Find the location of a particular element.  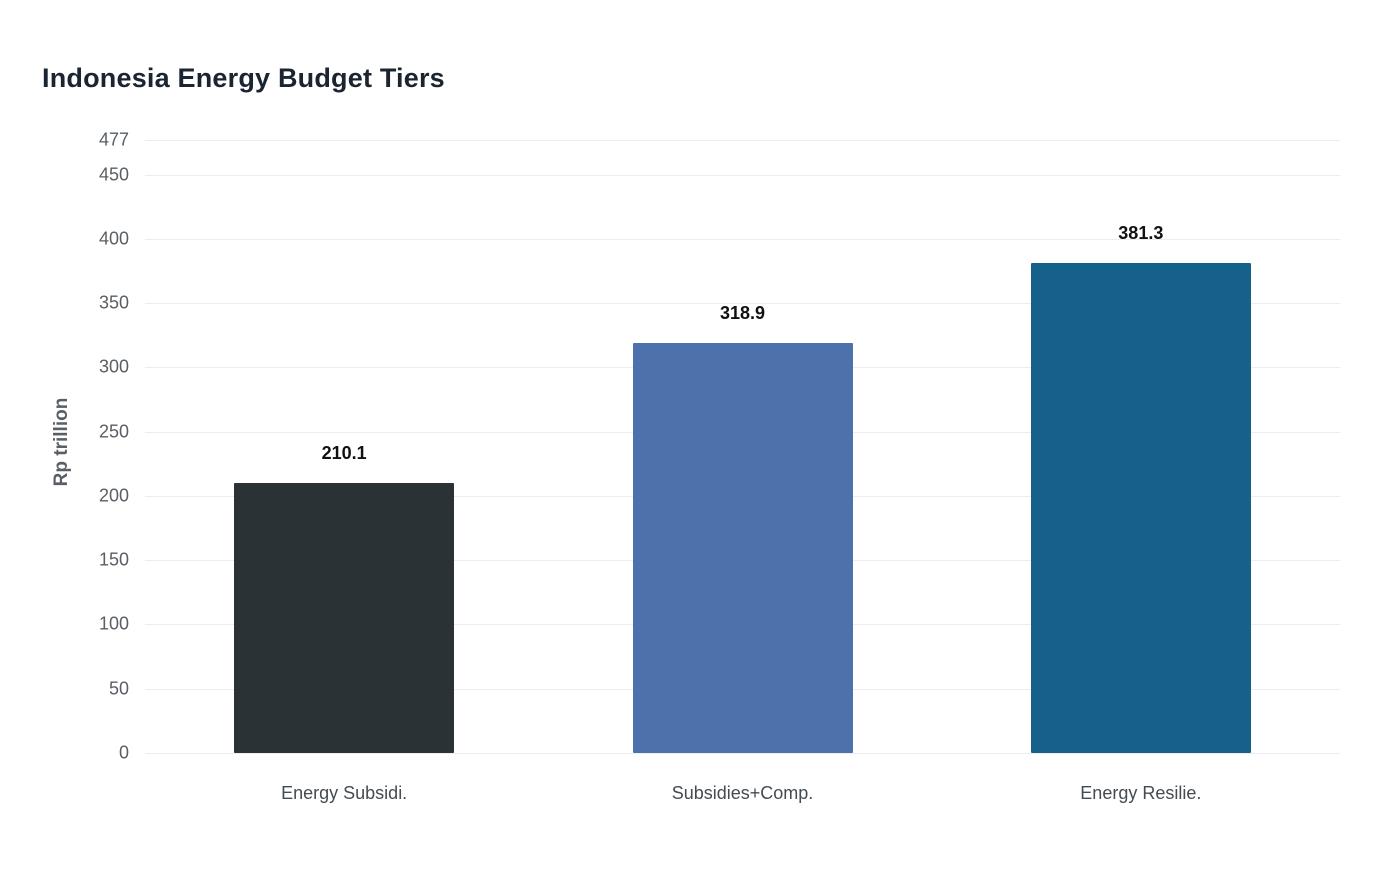

y-axis: 0 50 100 150 200 250 300 350 400 450 477 is located at coordinates (67, 446).